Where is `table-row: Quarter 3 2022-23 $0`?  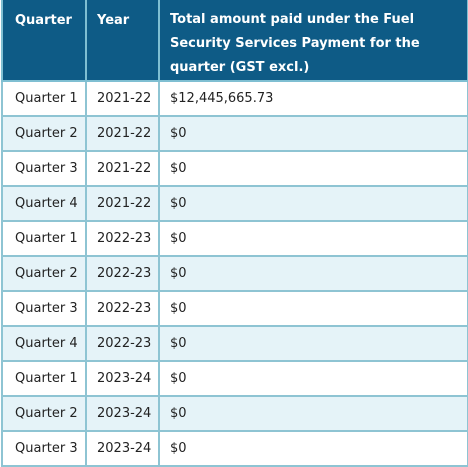
table-row: Quarter 3 2022-23 $0 is located at coordinates (234, 308).